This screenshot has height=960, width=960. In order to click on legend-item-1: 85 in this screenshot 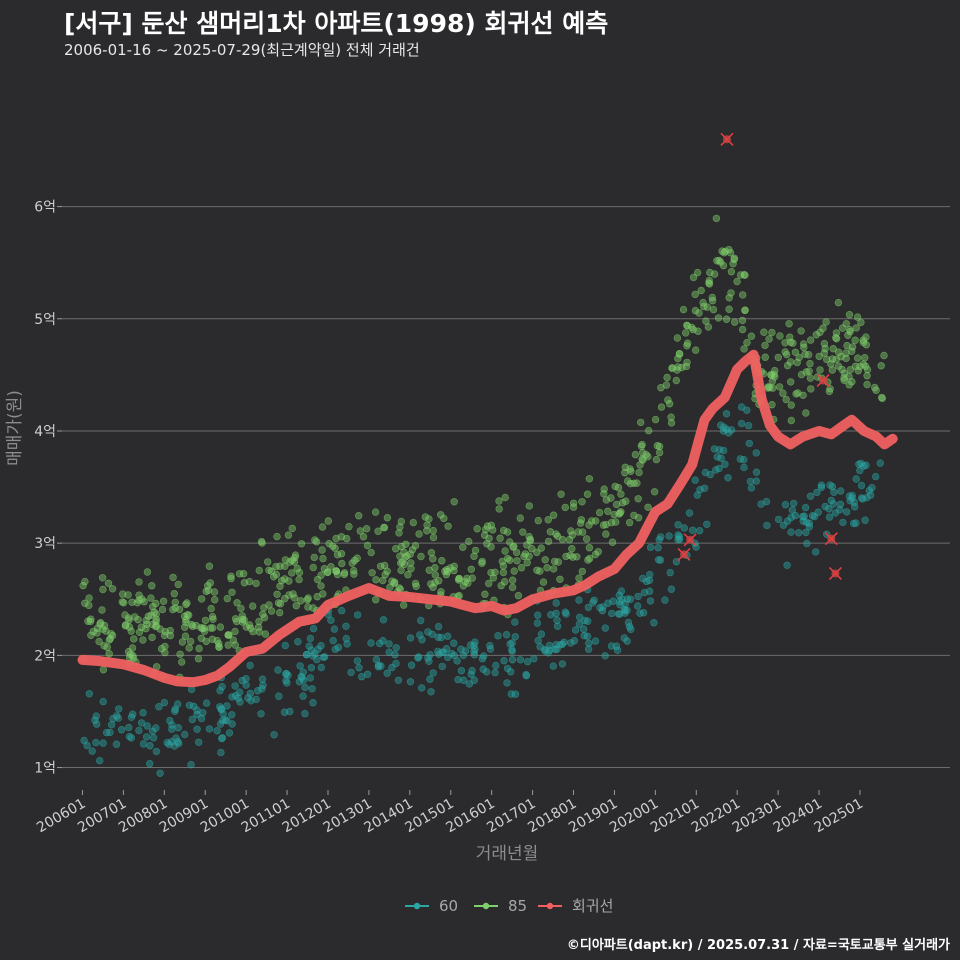, I will do `click(500, 906)`.